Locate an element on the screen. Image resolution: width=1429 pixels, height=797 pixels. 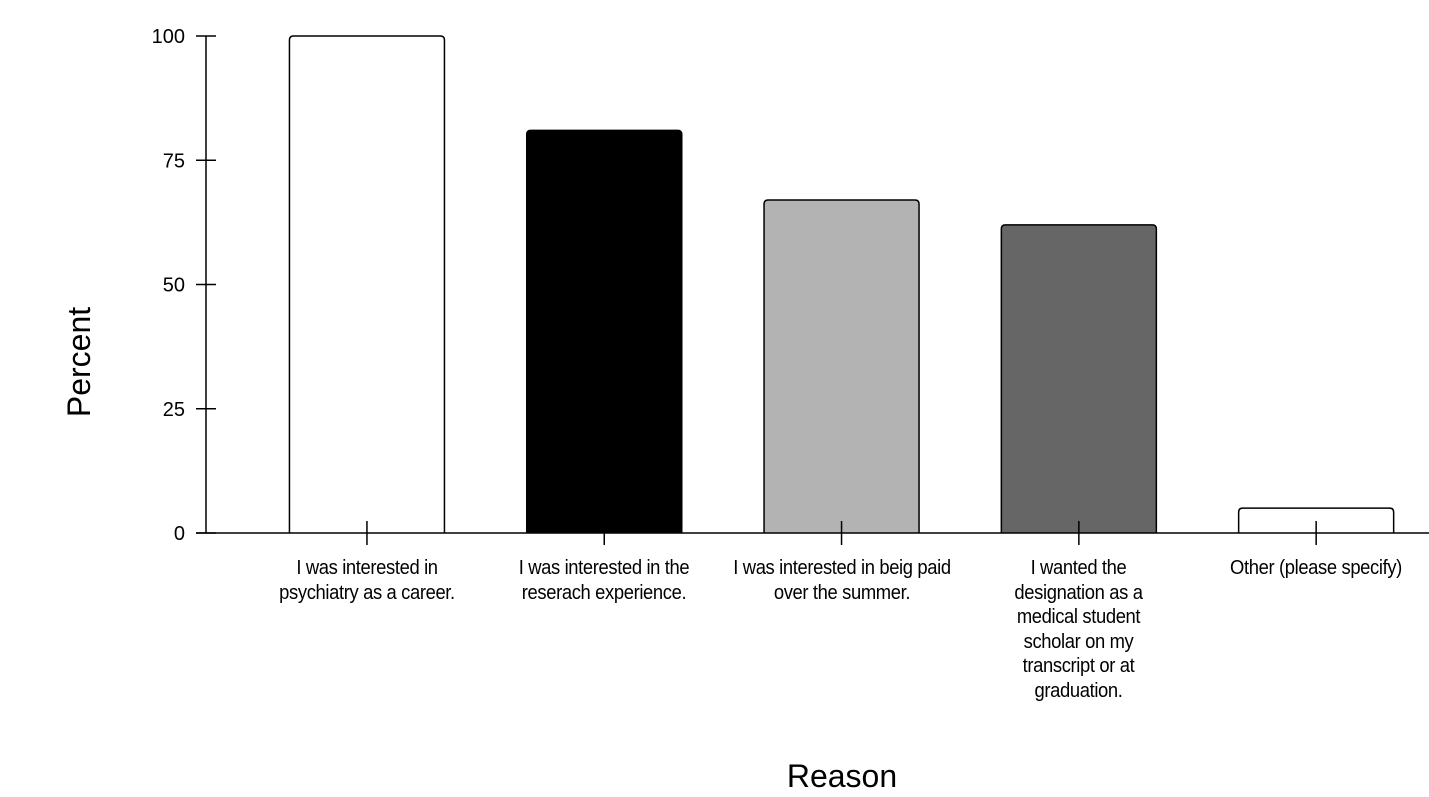
y-tick-label: 0 is located at coordinates (179, 534).